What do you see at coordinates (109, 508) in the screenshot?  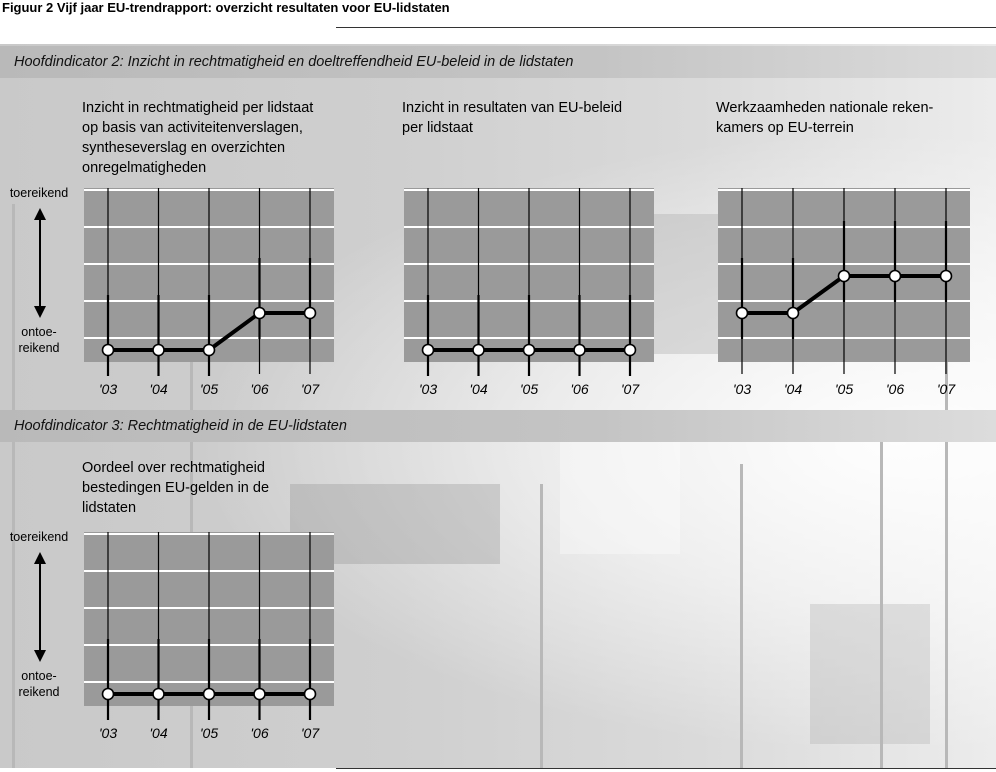 I see `title-line: lidstaten` at bounding box center [109, 508].